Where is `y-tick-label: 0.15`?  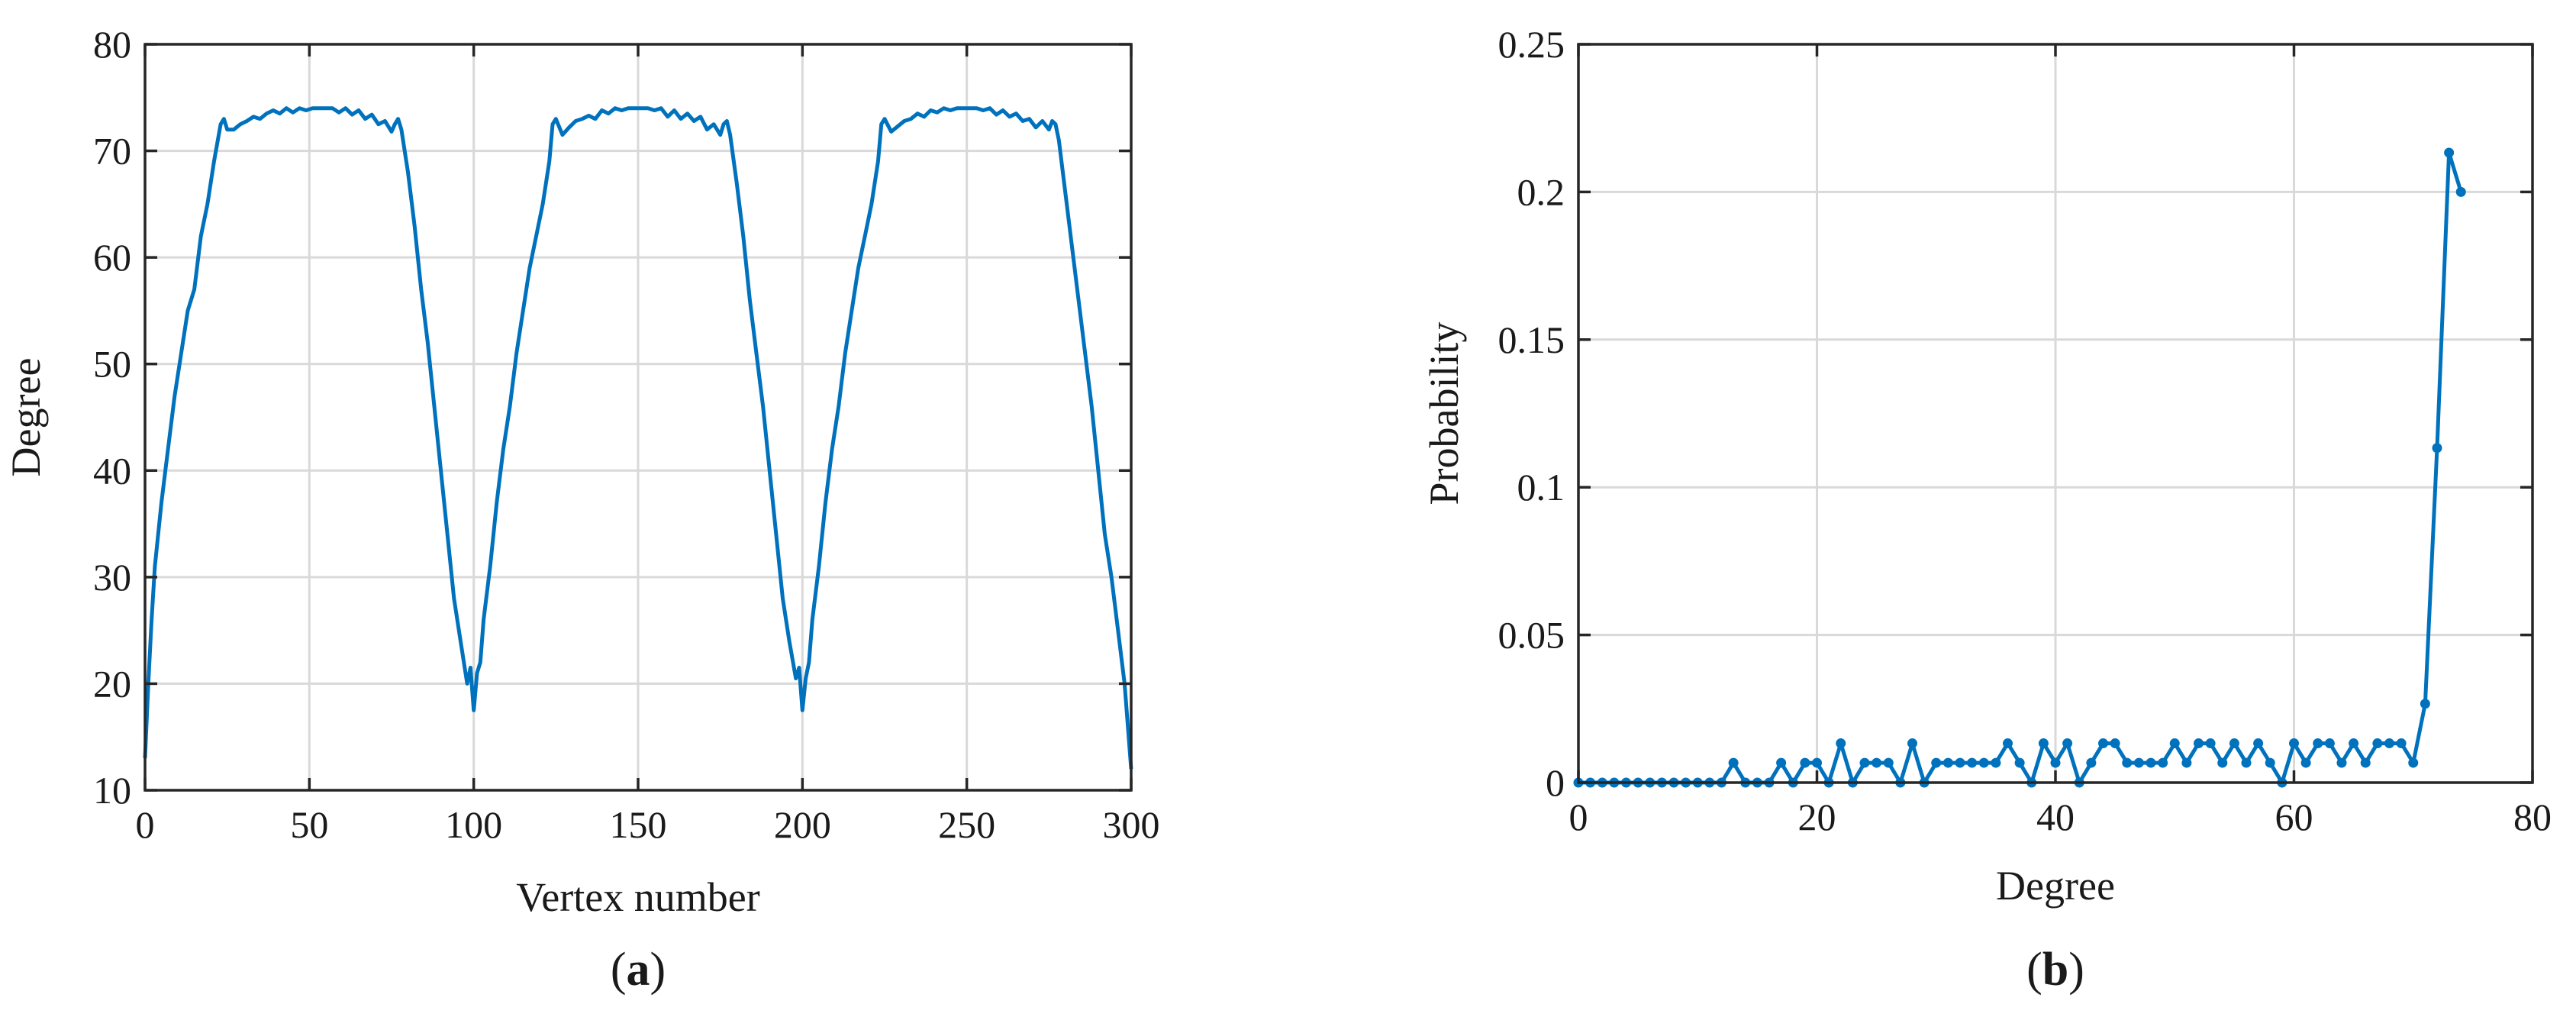
y-tick-label: 0.15 is located at coordinates (1532, 339).